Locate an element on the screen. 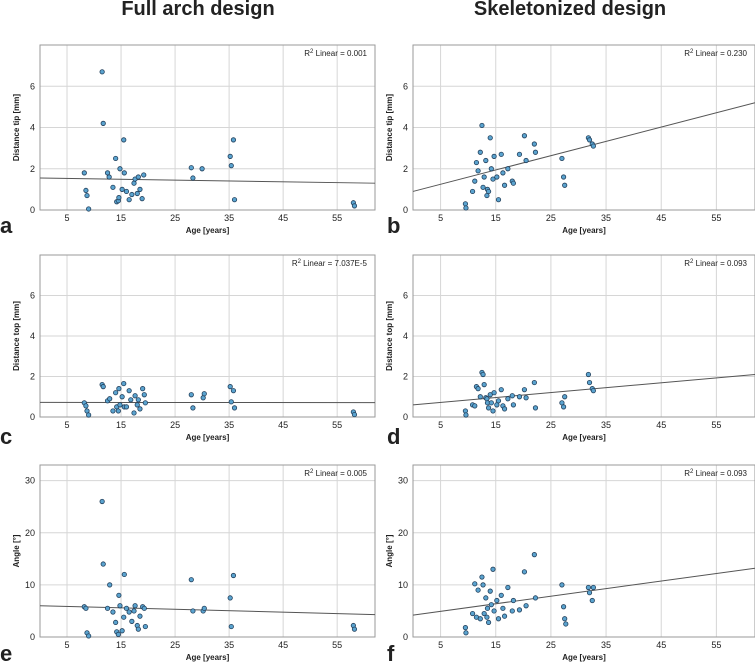 This screenshot has height=663, width=755. x-tick-label: 5 is located at coordinates (440, 218).